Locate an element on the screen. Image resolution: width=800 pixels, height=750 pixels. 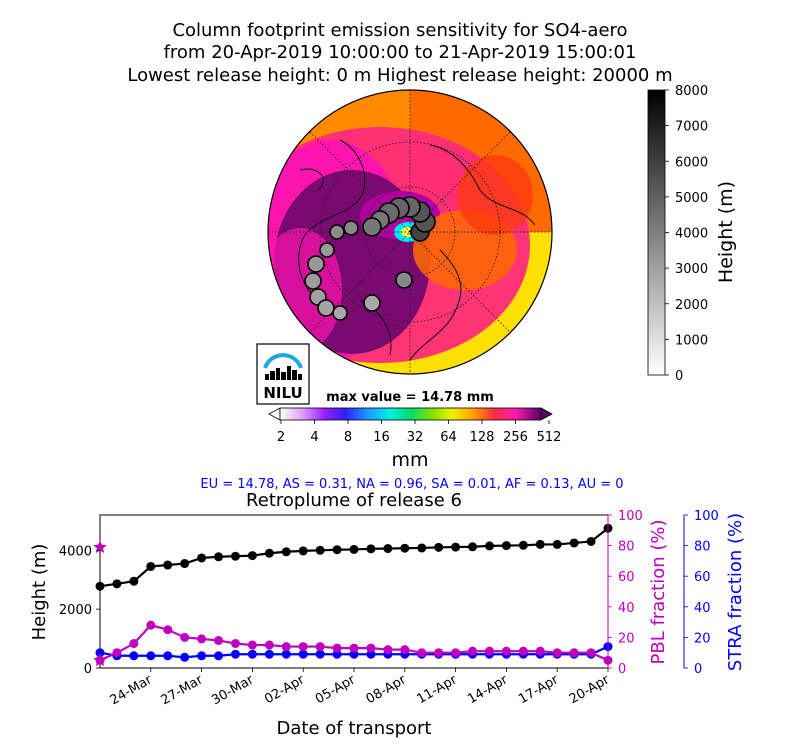
height-colorbar-ticks: 0 1000 2000 3000 4000 5000 6000 7000 8000 is located at coordinates (686, 234).